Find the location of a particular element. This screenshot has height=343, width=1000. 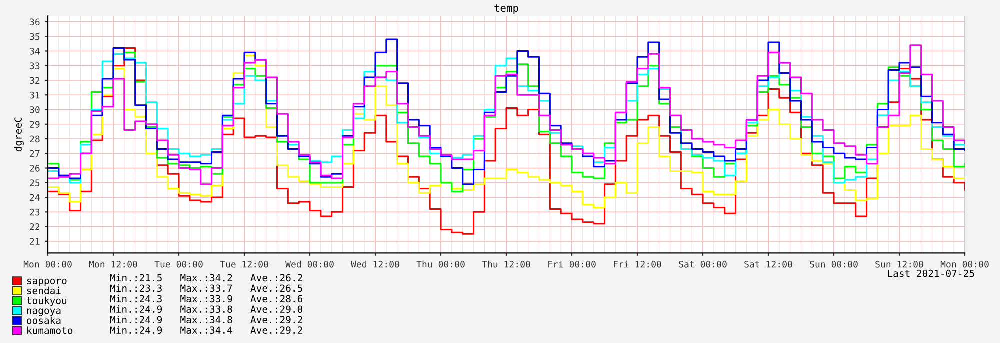

legend-label: sendai is located at coordinates (44, 290).